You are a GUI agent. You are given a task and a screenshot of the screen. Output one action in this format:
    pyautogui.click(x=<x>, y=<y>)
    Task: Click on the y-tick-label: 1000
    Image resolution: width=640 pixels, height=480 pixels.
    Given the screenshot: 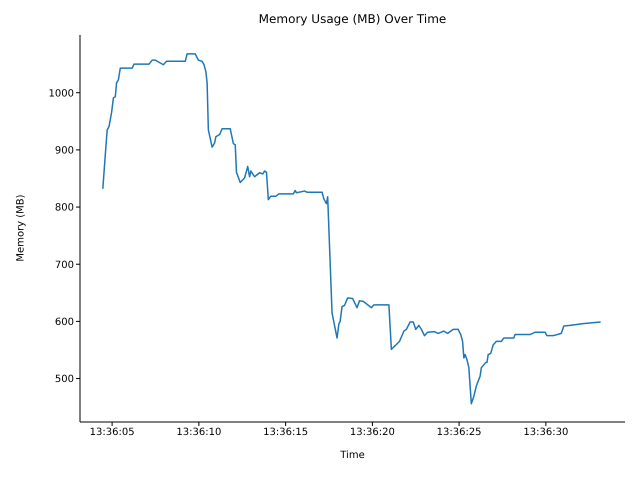 What is the action you would take?
    pyautogui.click(x=61, y=94)
    